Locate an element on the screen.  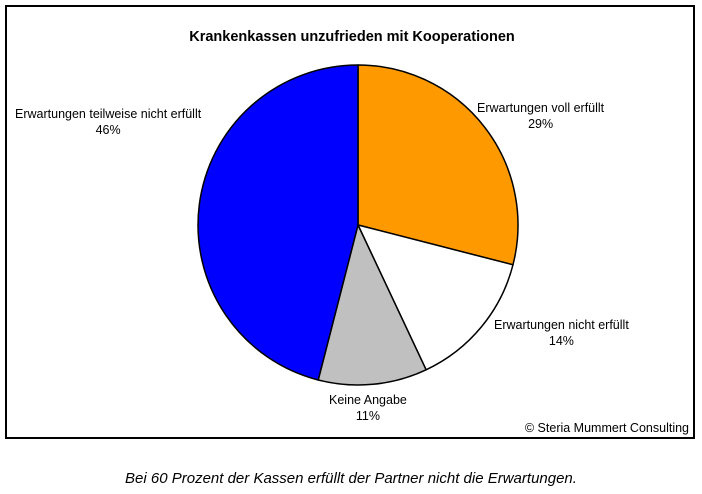
slice-percent: 29% is located at coordinates (541, 124).